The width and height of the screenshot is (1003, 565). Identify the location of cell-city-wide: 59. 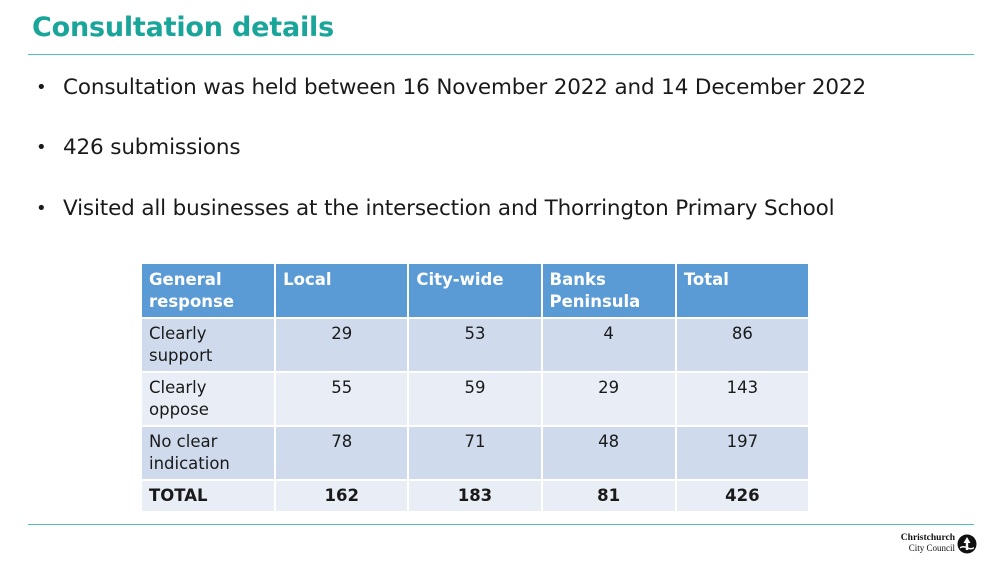
(475, 399).